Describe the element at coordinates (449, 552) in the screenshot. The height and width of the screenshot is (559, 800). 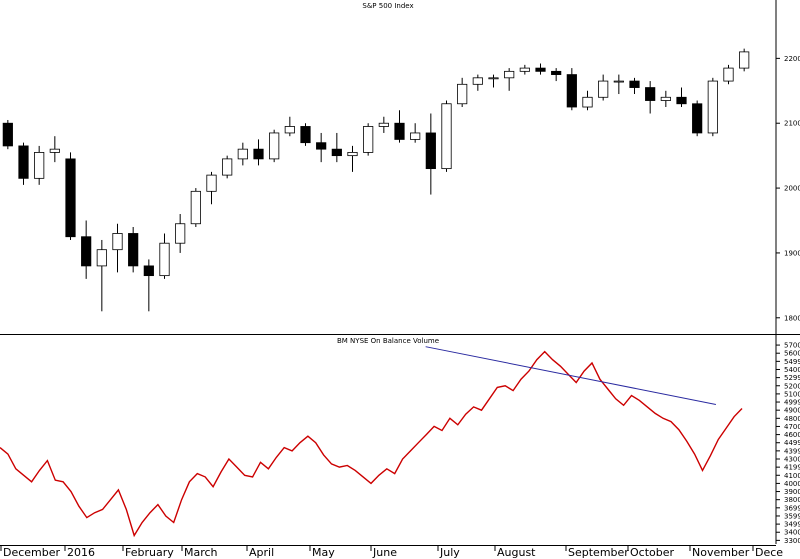
I see `month-label: July` at that location.